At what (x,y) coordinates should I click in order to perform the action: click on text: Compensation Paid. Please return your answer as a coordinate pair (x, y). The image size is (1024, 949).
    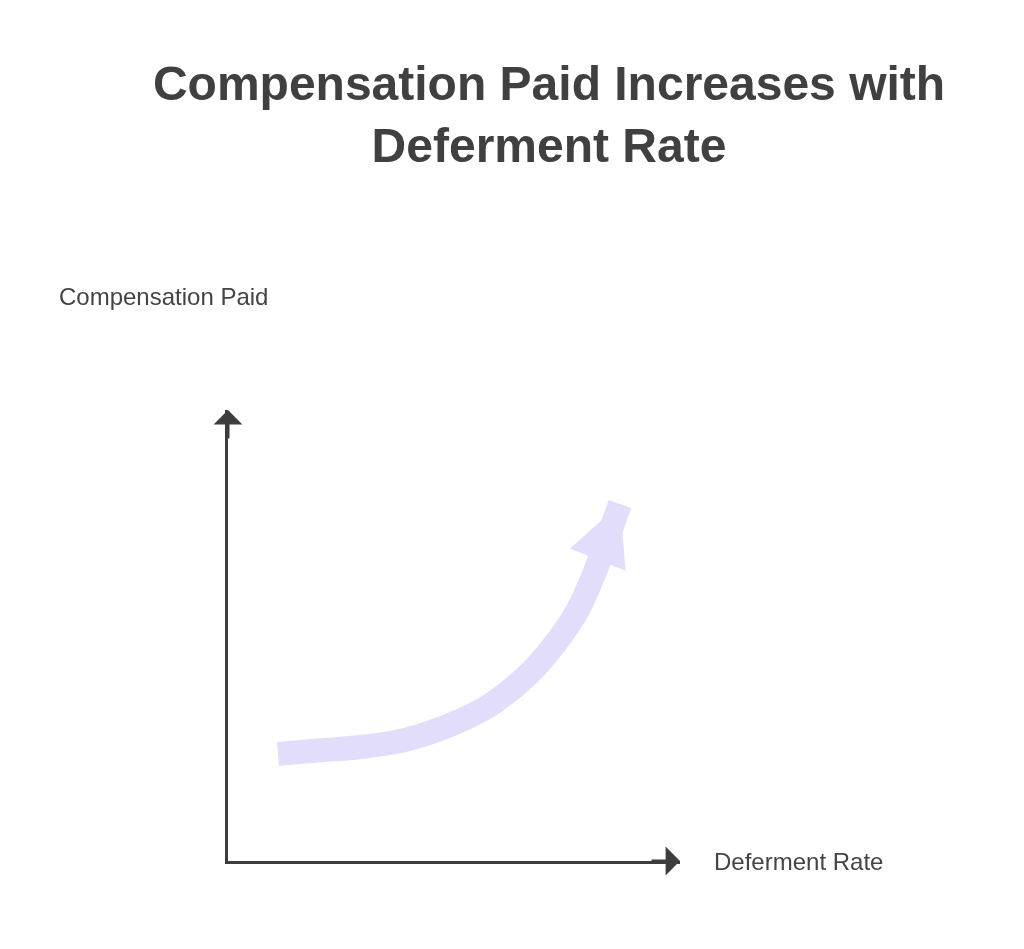
    Looking at the image, I should click on (164, 296).